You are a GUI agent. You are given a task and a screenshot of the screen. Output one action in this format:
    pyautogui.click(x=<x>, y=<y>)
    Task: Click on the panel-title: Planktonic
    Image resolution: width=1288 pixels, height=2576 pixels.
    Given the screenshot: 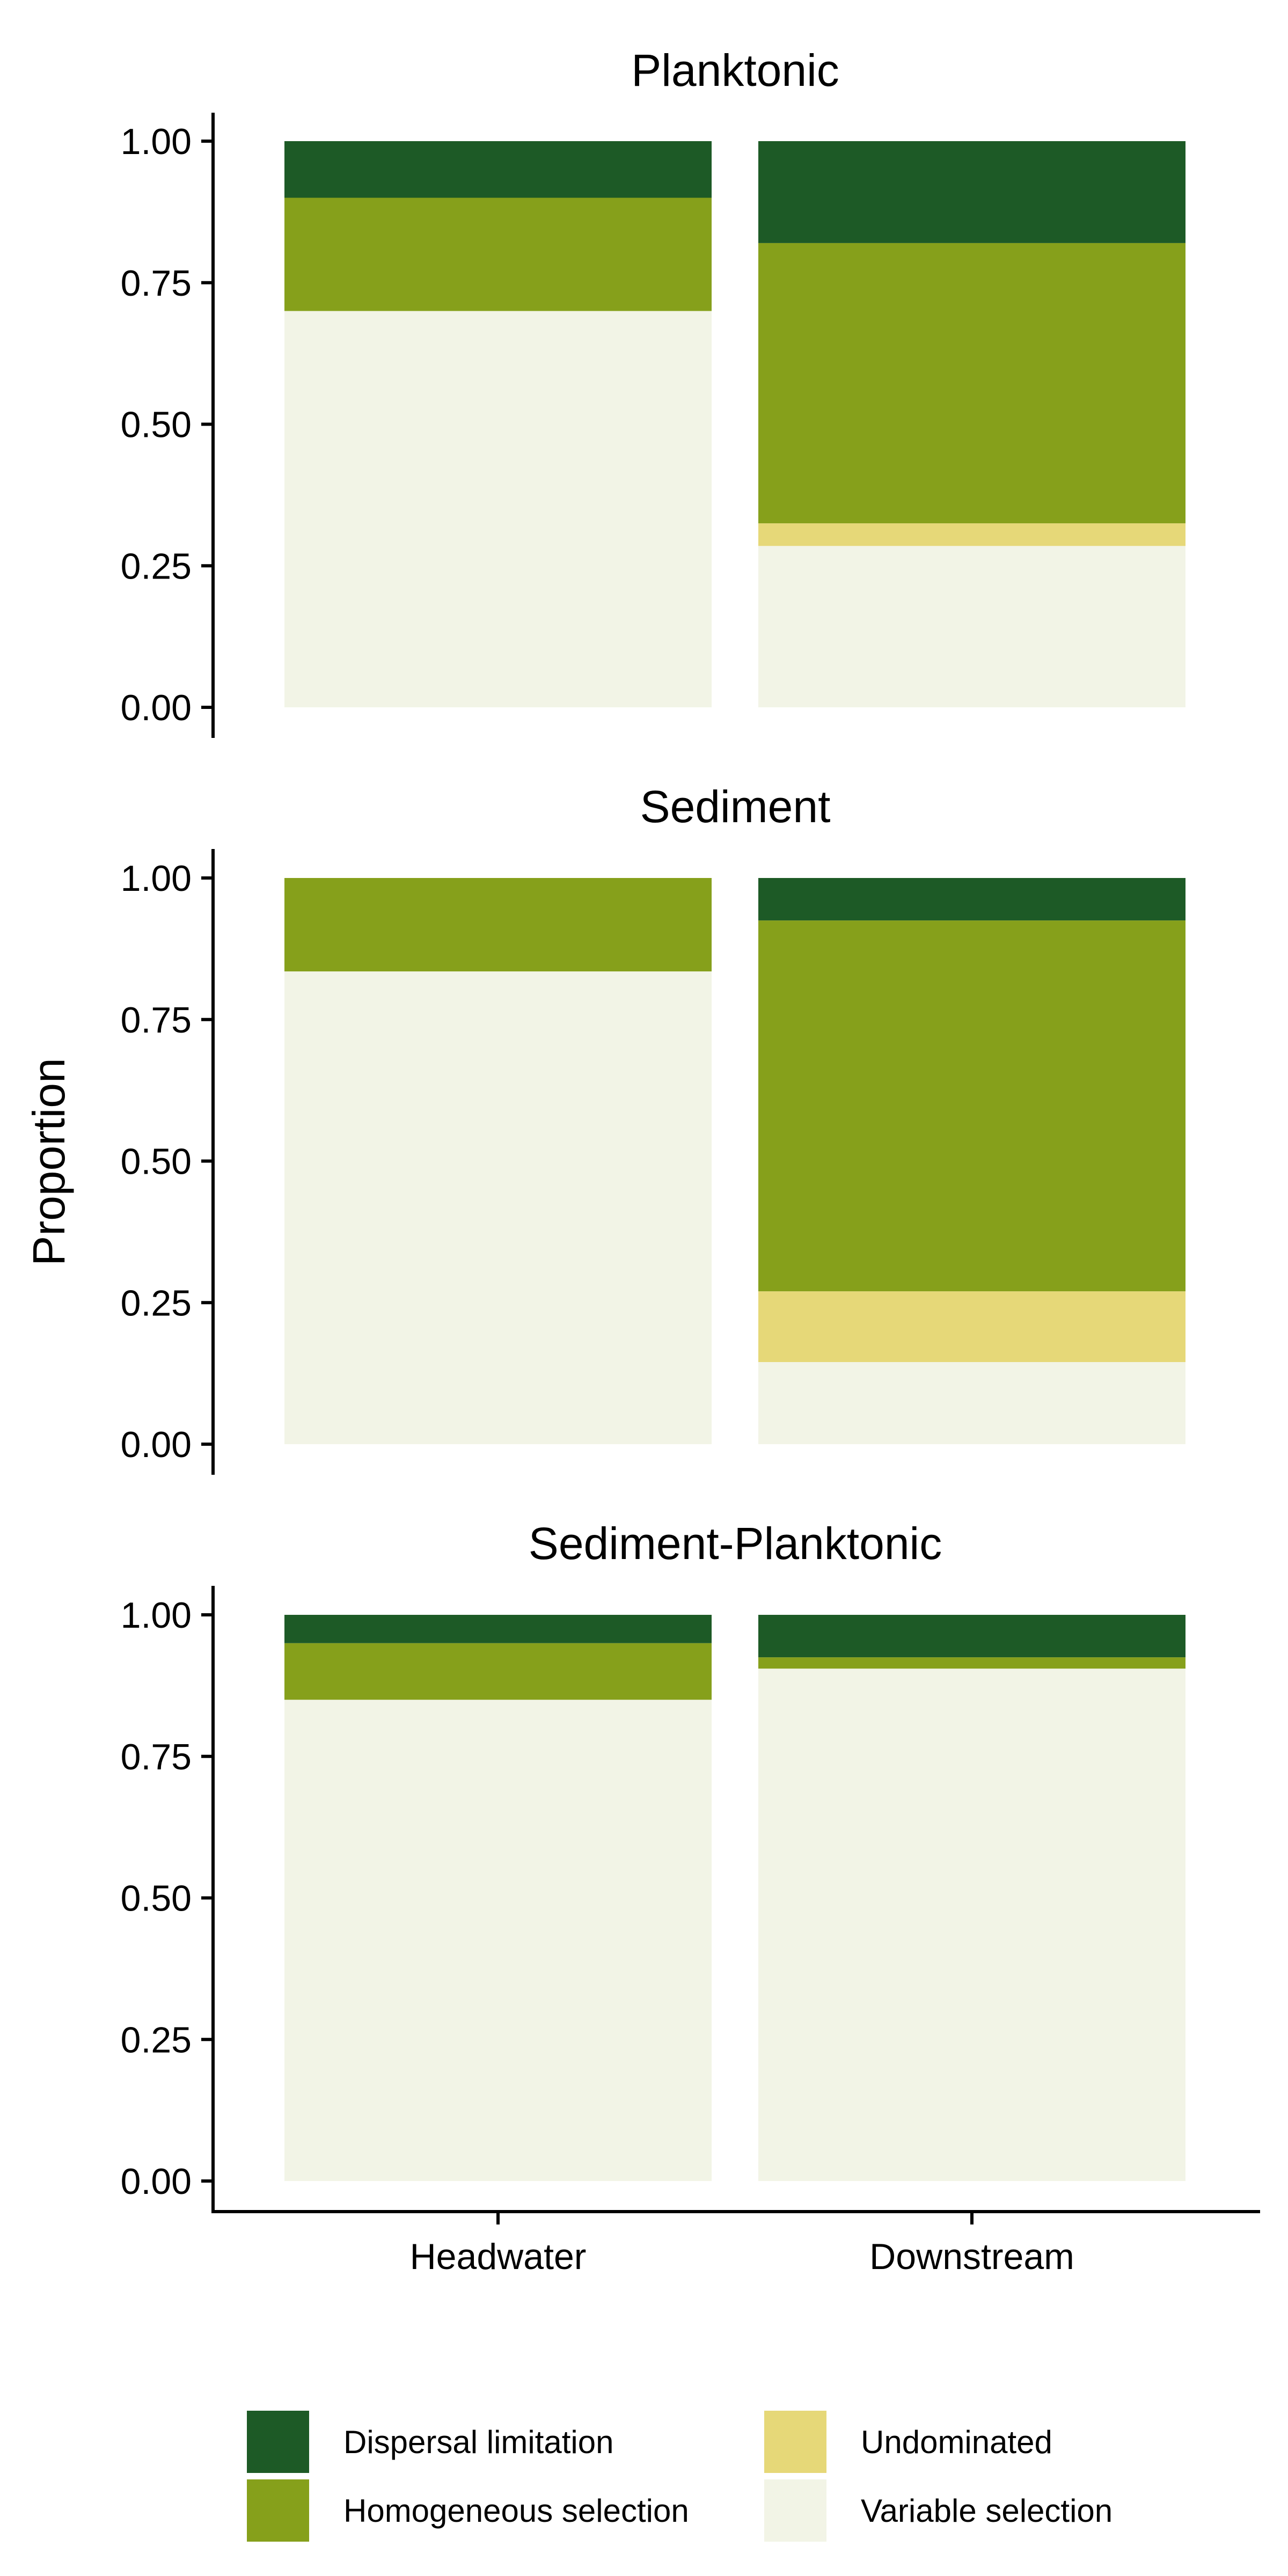 What is the action you would take?
    pyautogui.click(x=735, y=70)
    